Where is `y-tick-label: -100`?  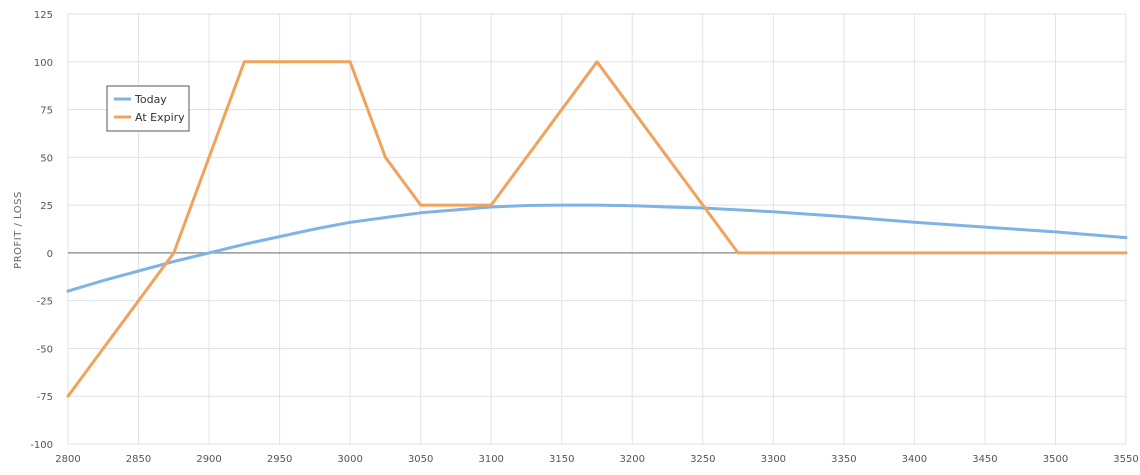
y-tick-label: -100 is located at coordinates (41, 445).